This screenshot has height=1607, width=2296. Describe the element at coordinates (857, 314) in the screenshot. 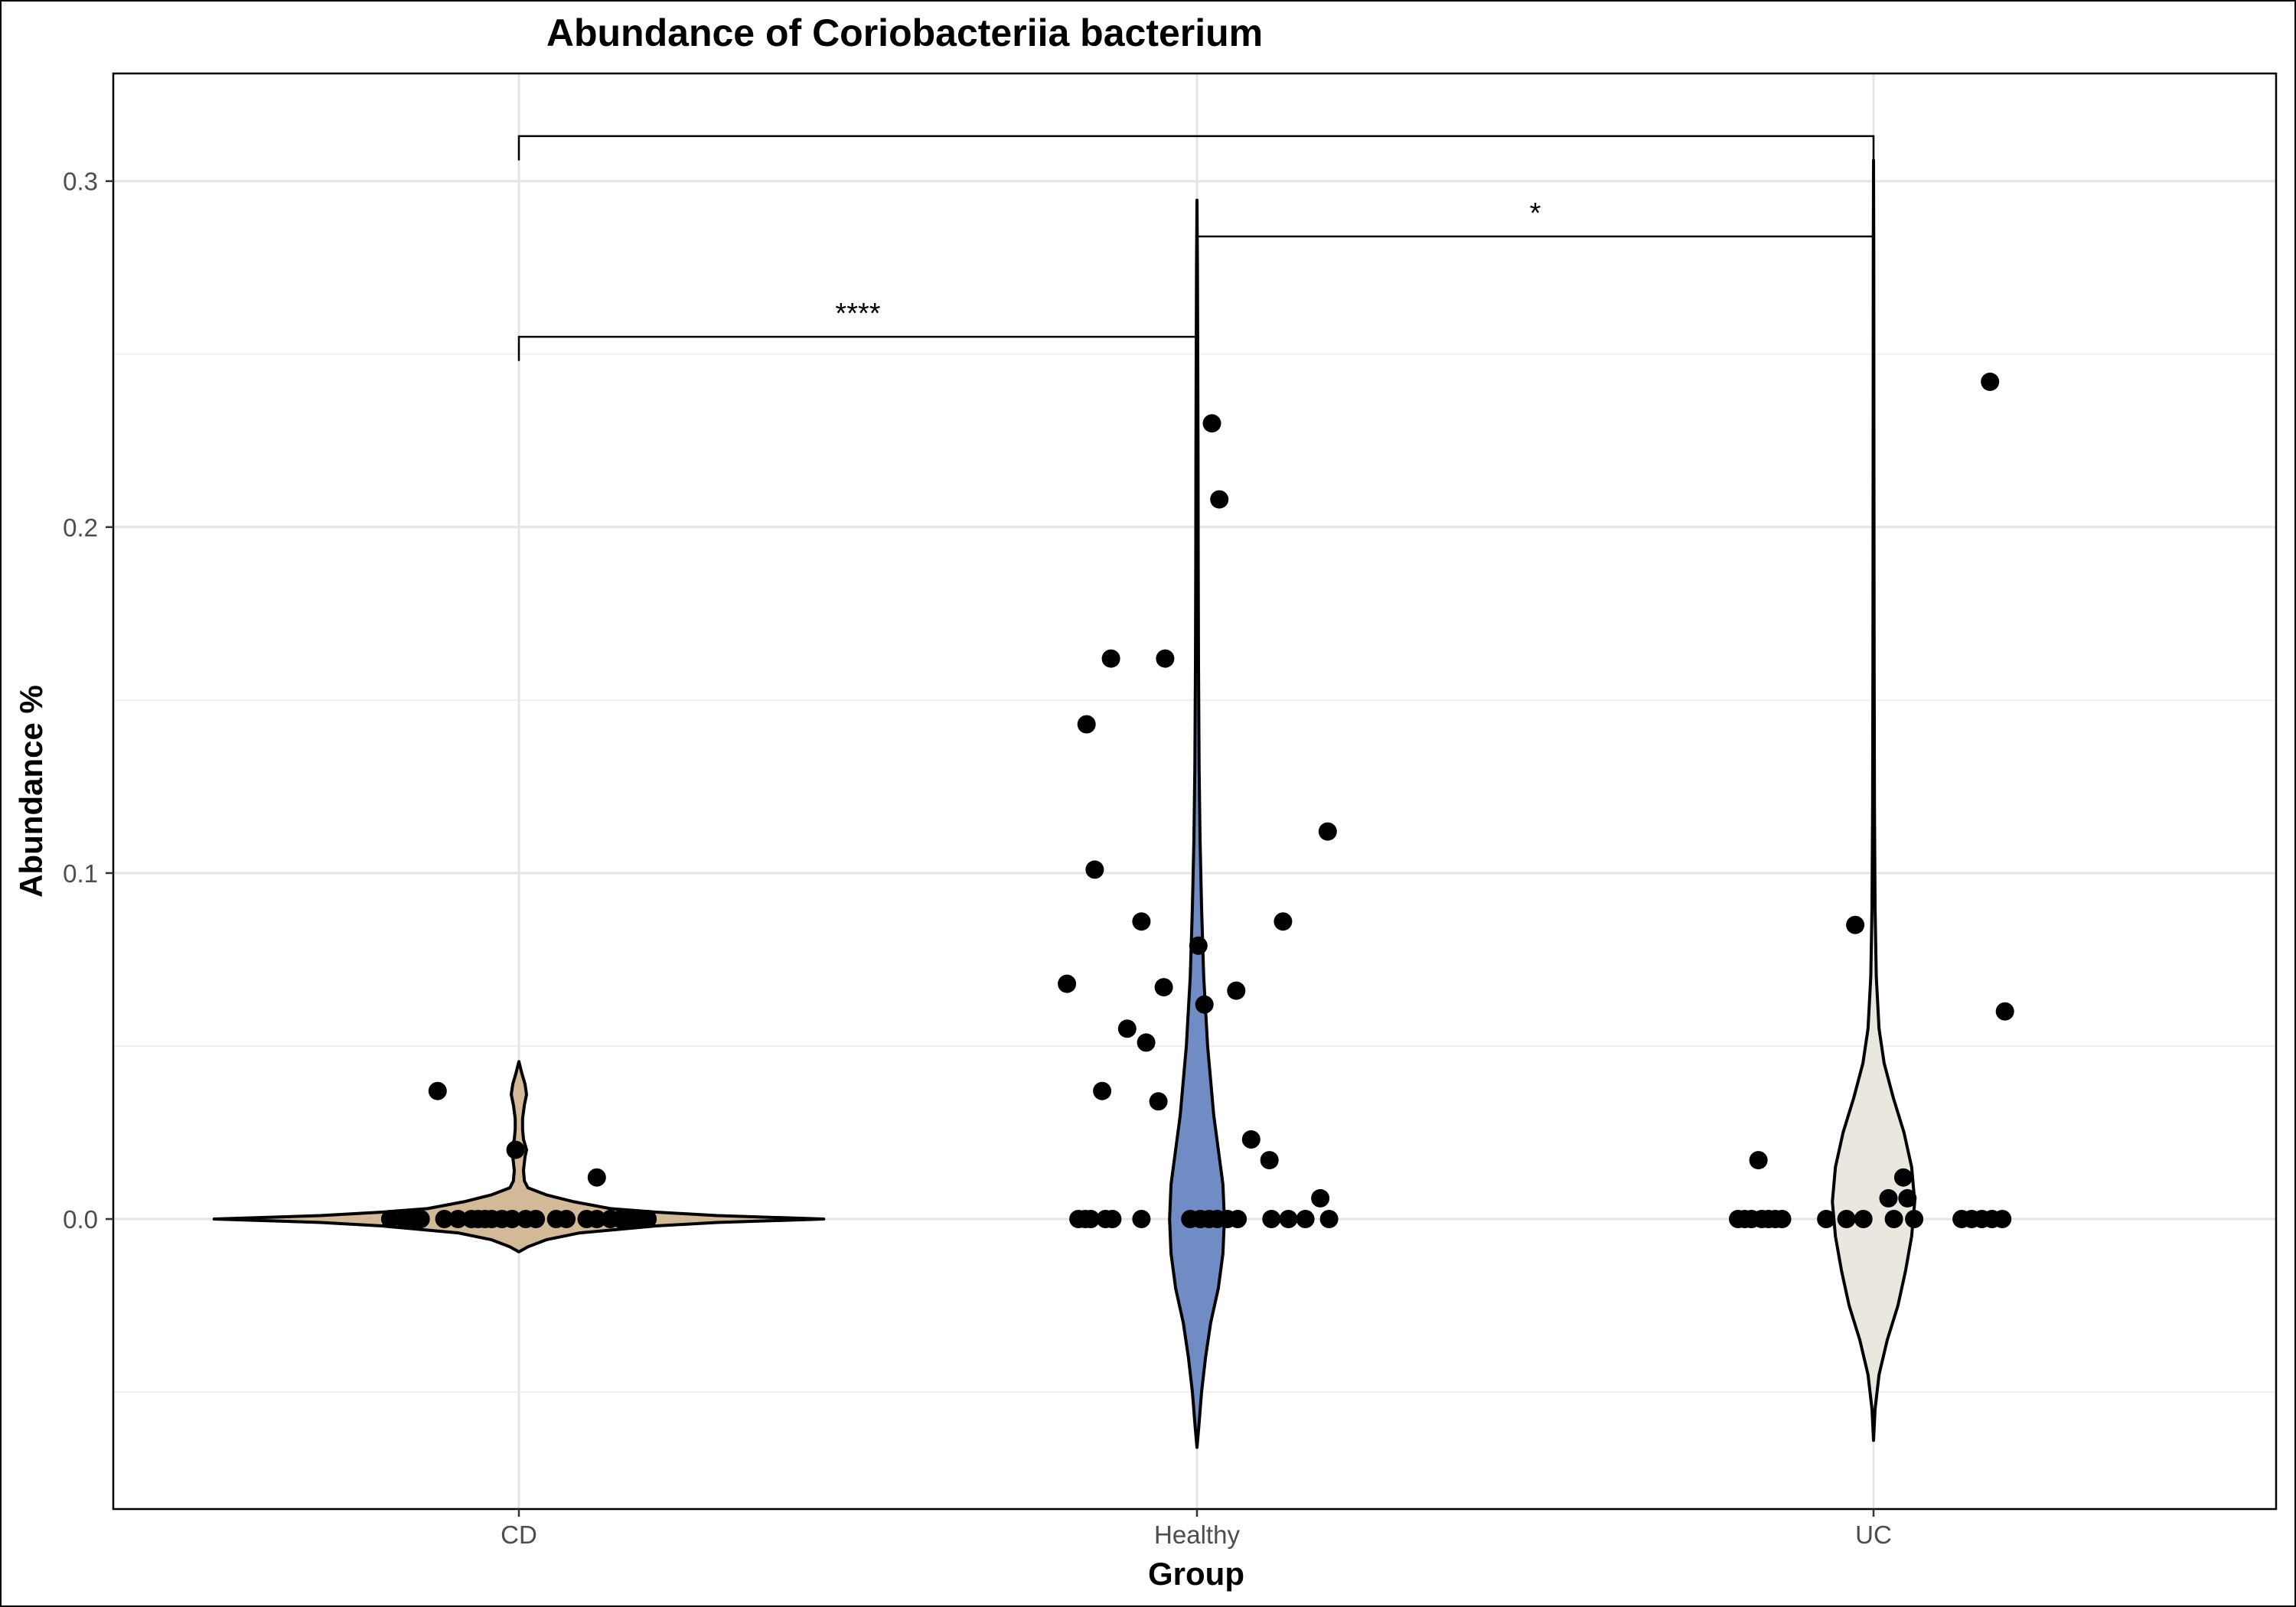

I see `significance-label: ****` at that location.